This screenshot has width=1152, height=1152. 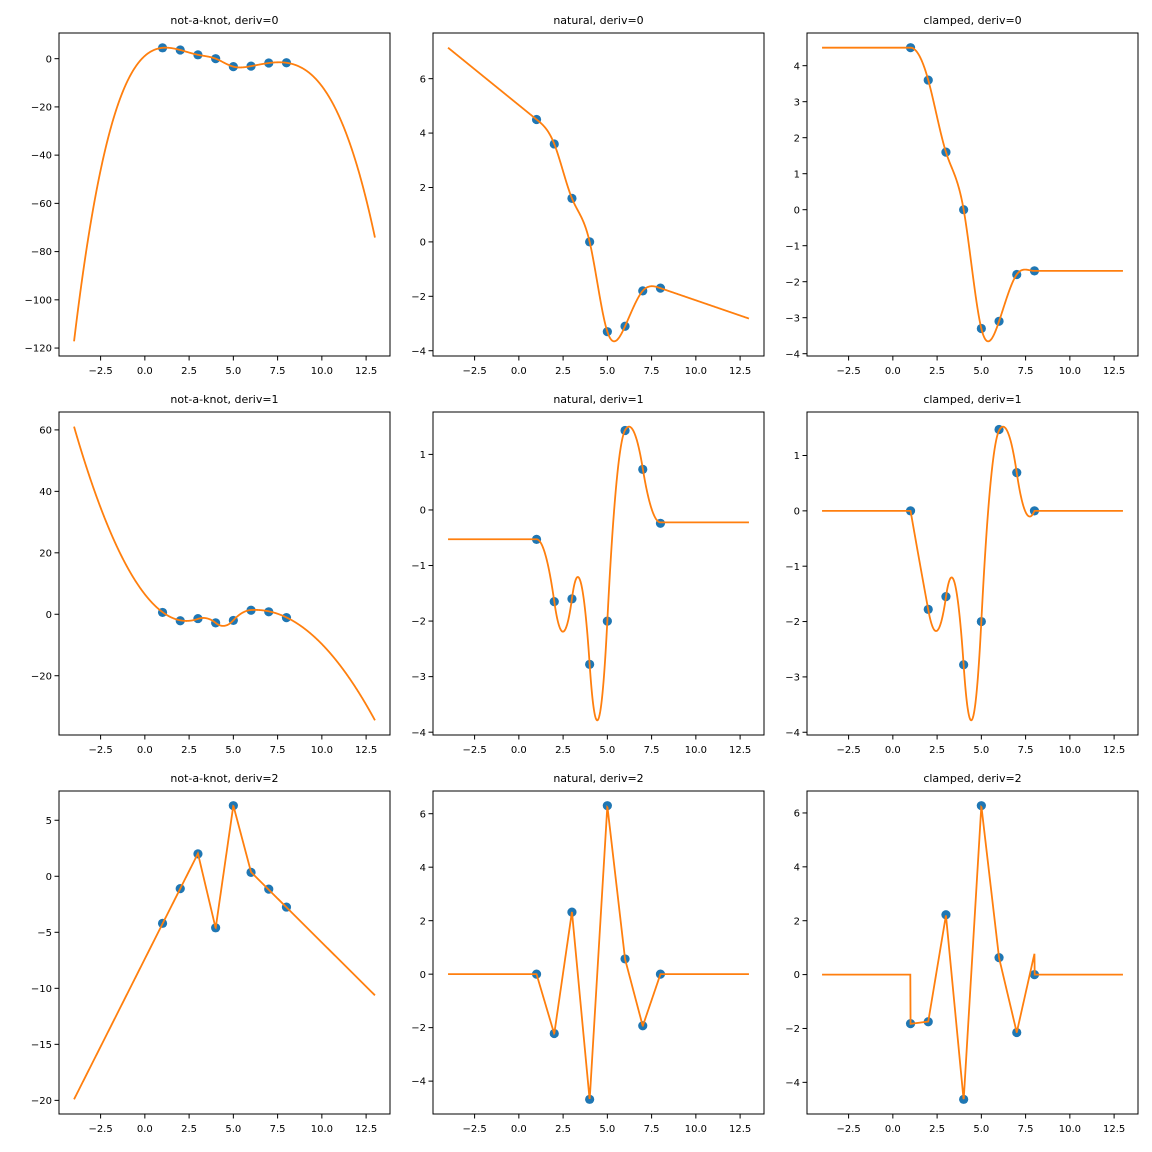 What do you see at coordinates (41, 156) in the screenshot?
I see `y-tick-label: −40` at bounding box center [41, 156].